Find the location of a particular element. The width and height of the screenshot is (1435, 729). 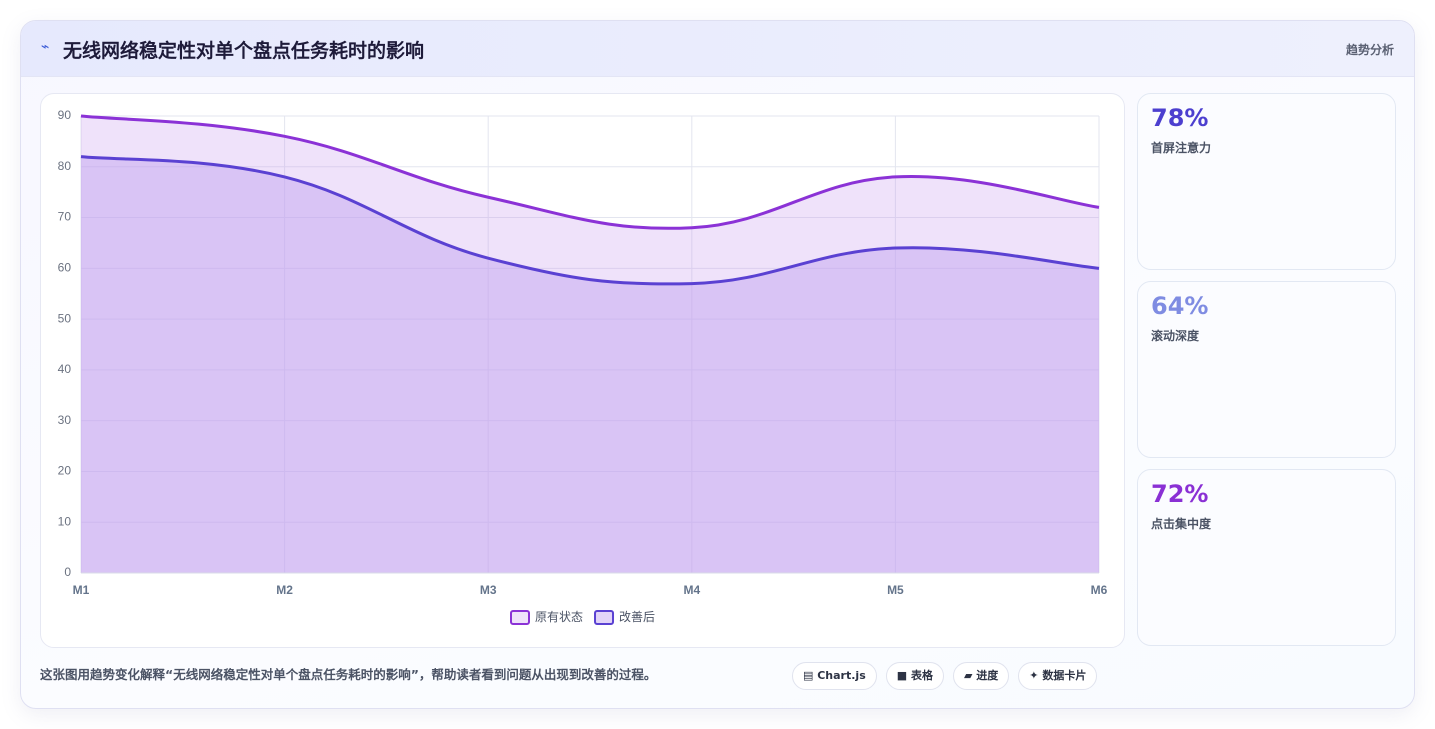

x-tick-label: M5 is located at coordinates (895, 590).